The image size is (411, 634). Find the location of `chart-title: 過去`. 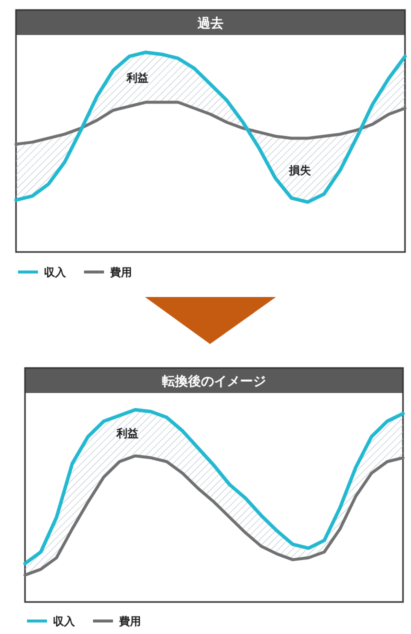

chart-title: 過去 is located at coordinates (210, 24).